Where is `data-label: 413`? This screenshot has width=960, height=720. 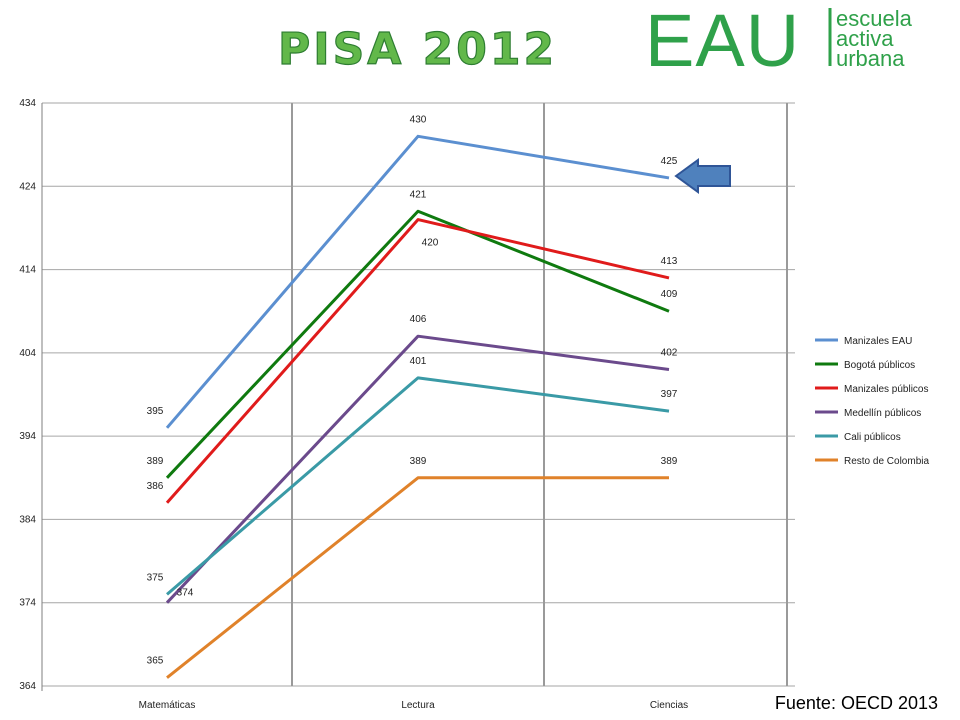 data-label: 413 is located at coordinates (669, 261).